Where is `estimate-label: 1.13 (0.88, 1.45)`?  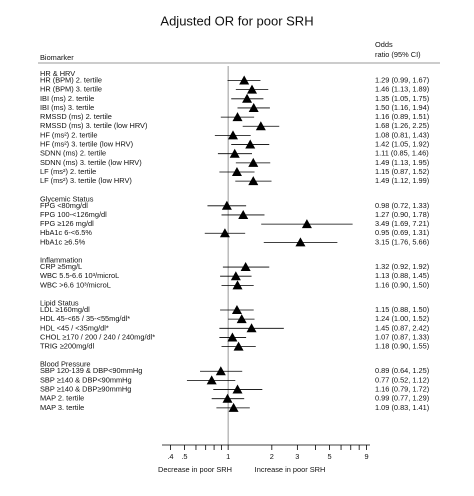 estimate-label: 1.13 (0.88, 1.45) is located at coordinates (402, 275).